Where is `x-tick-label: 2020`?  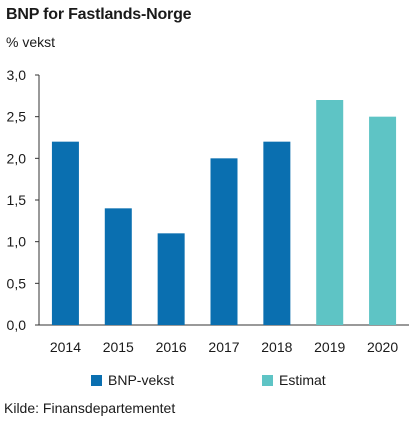 x-tick-label: 2020 is located at coordinates (382, 347).